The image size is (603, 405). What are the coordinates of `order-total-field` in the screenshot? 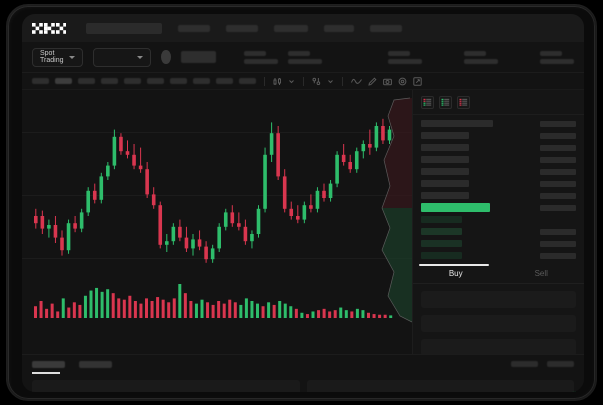 It's located at (498, 347).